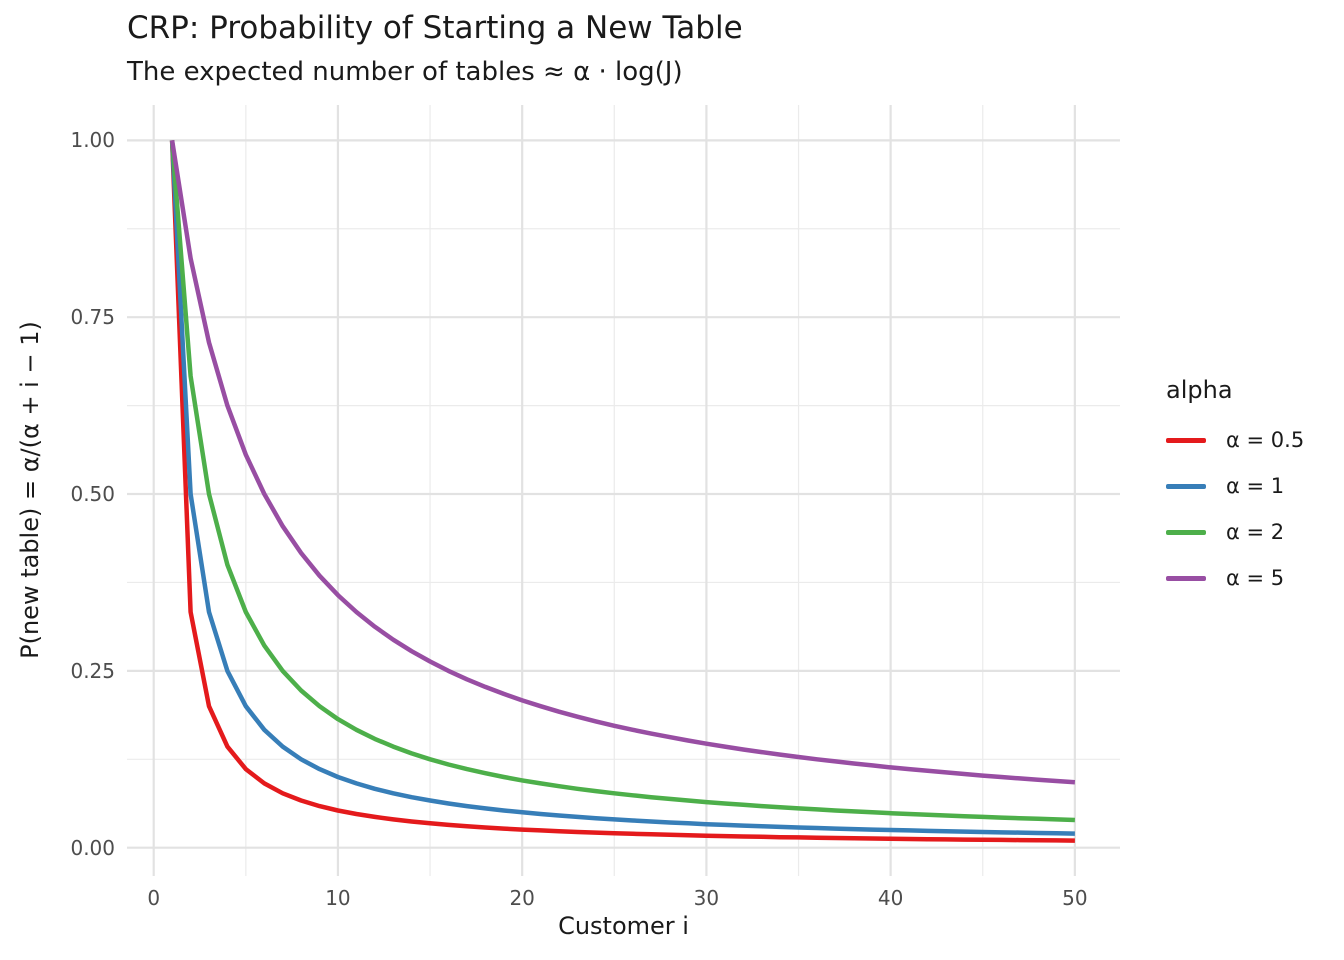 The height and width of the screenshot is (960, 1344). I want to click on chart-title: CRP: Probability of Starting a New Table, so click(435, 28).